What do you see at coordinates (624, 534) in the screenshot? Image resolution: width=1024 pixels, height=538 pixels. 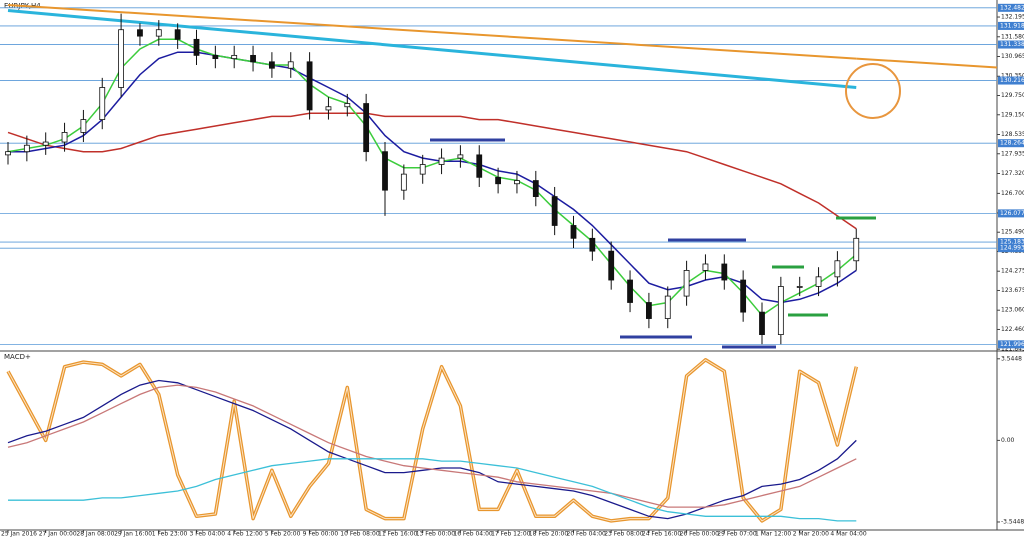 I see `x-tick-label: 23 Feb 08:00` at bounding box center [624, 534].